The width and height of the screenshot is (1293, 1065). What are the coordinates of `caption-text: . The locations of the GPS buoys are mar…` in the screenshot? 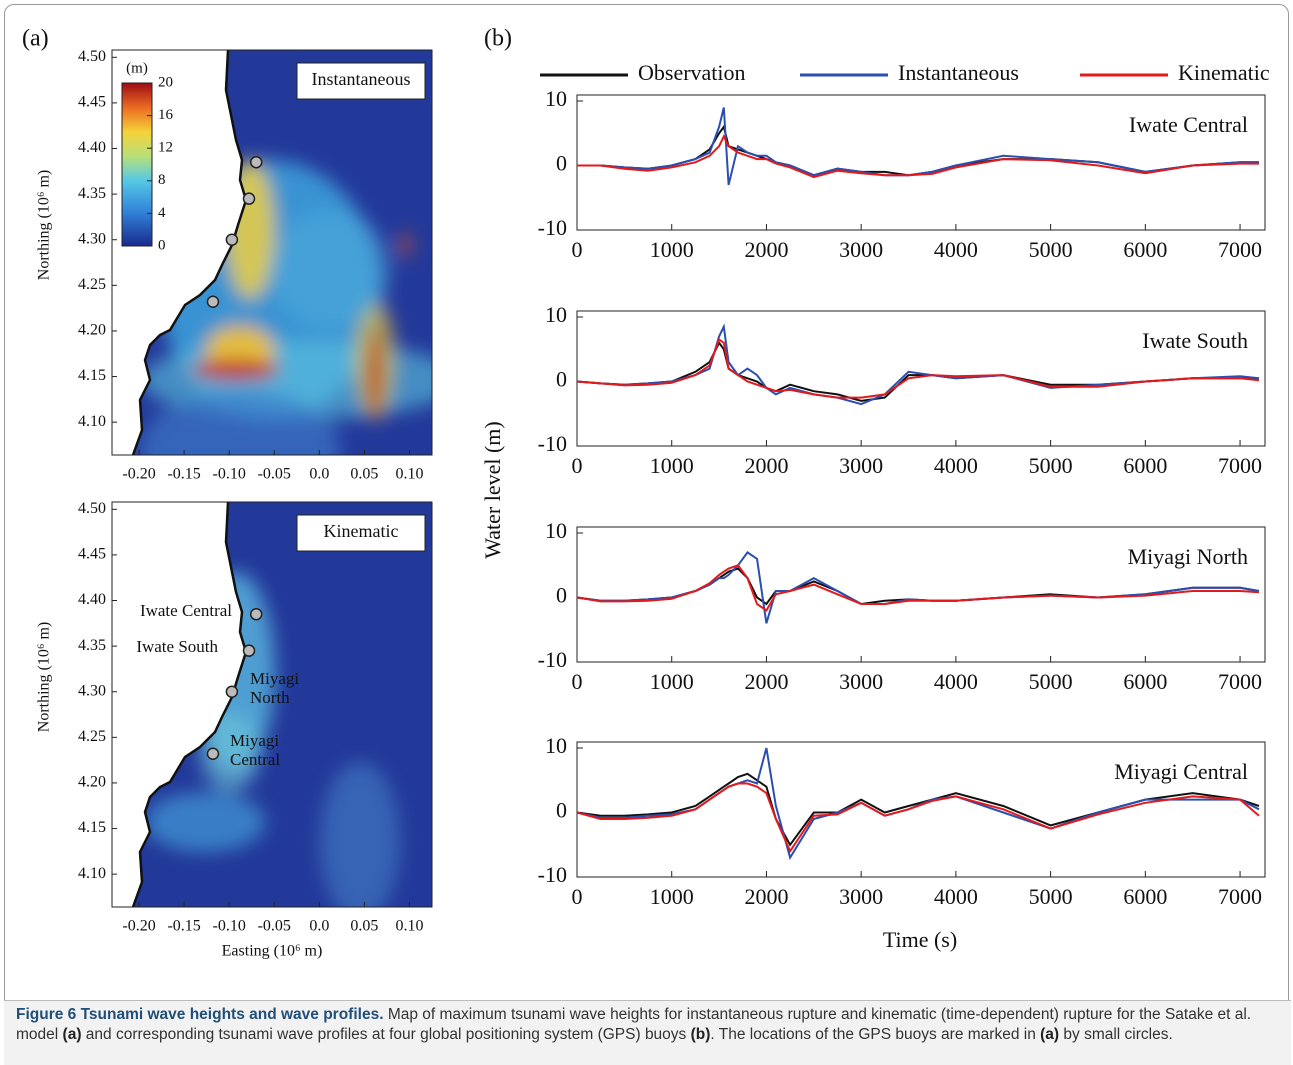 It's located at (873, 1034).